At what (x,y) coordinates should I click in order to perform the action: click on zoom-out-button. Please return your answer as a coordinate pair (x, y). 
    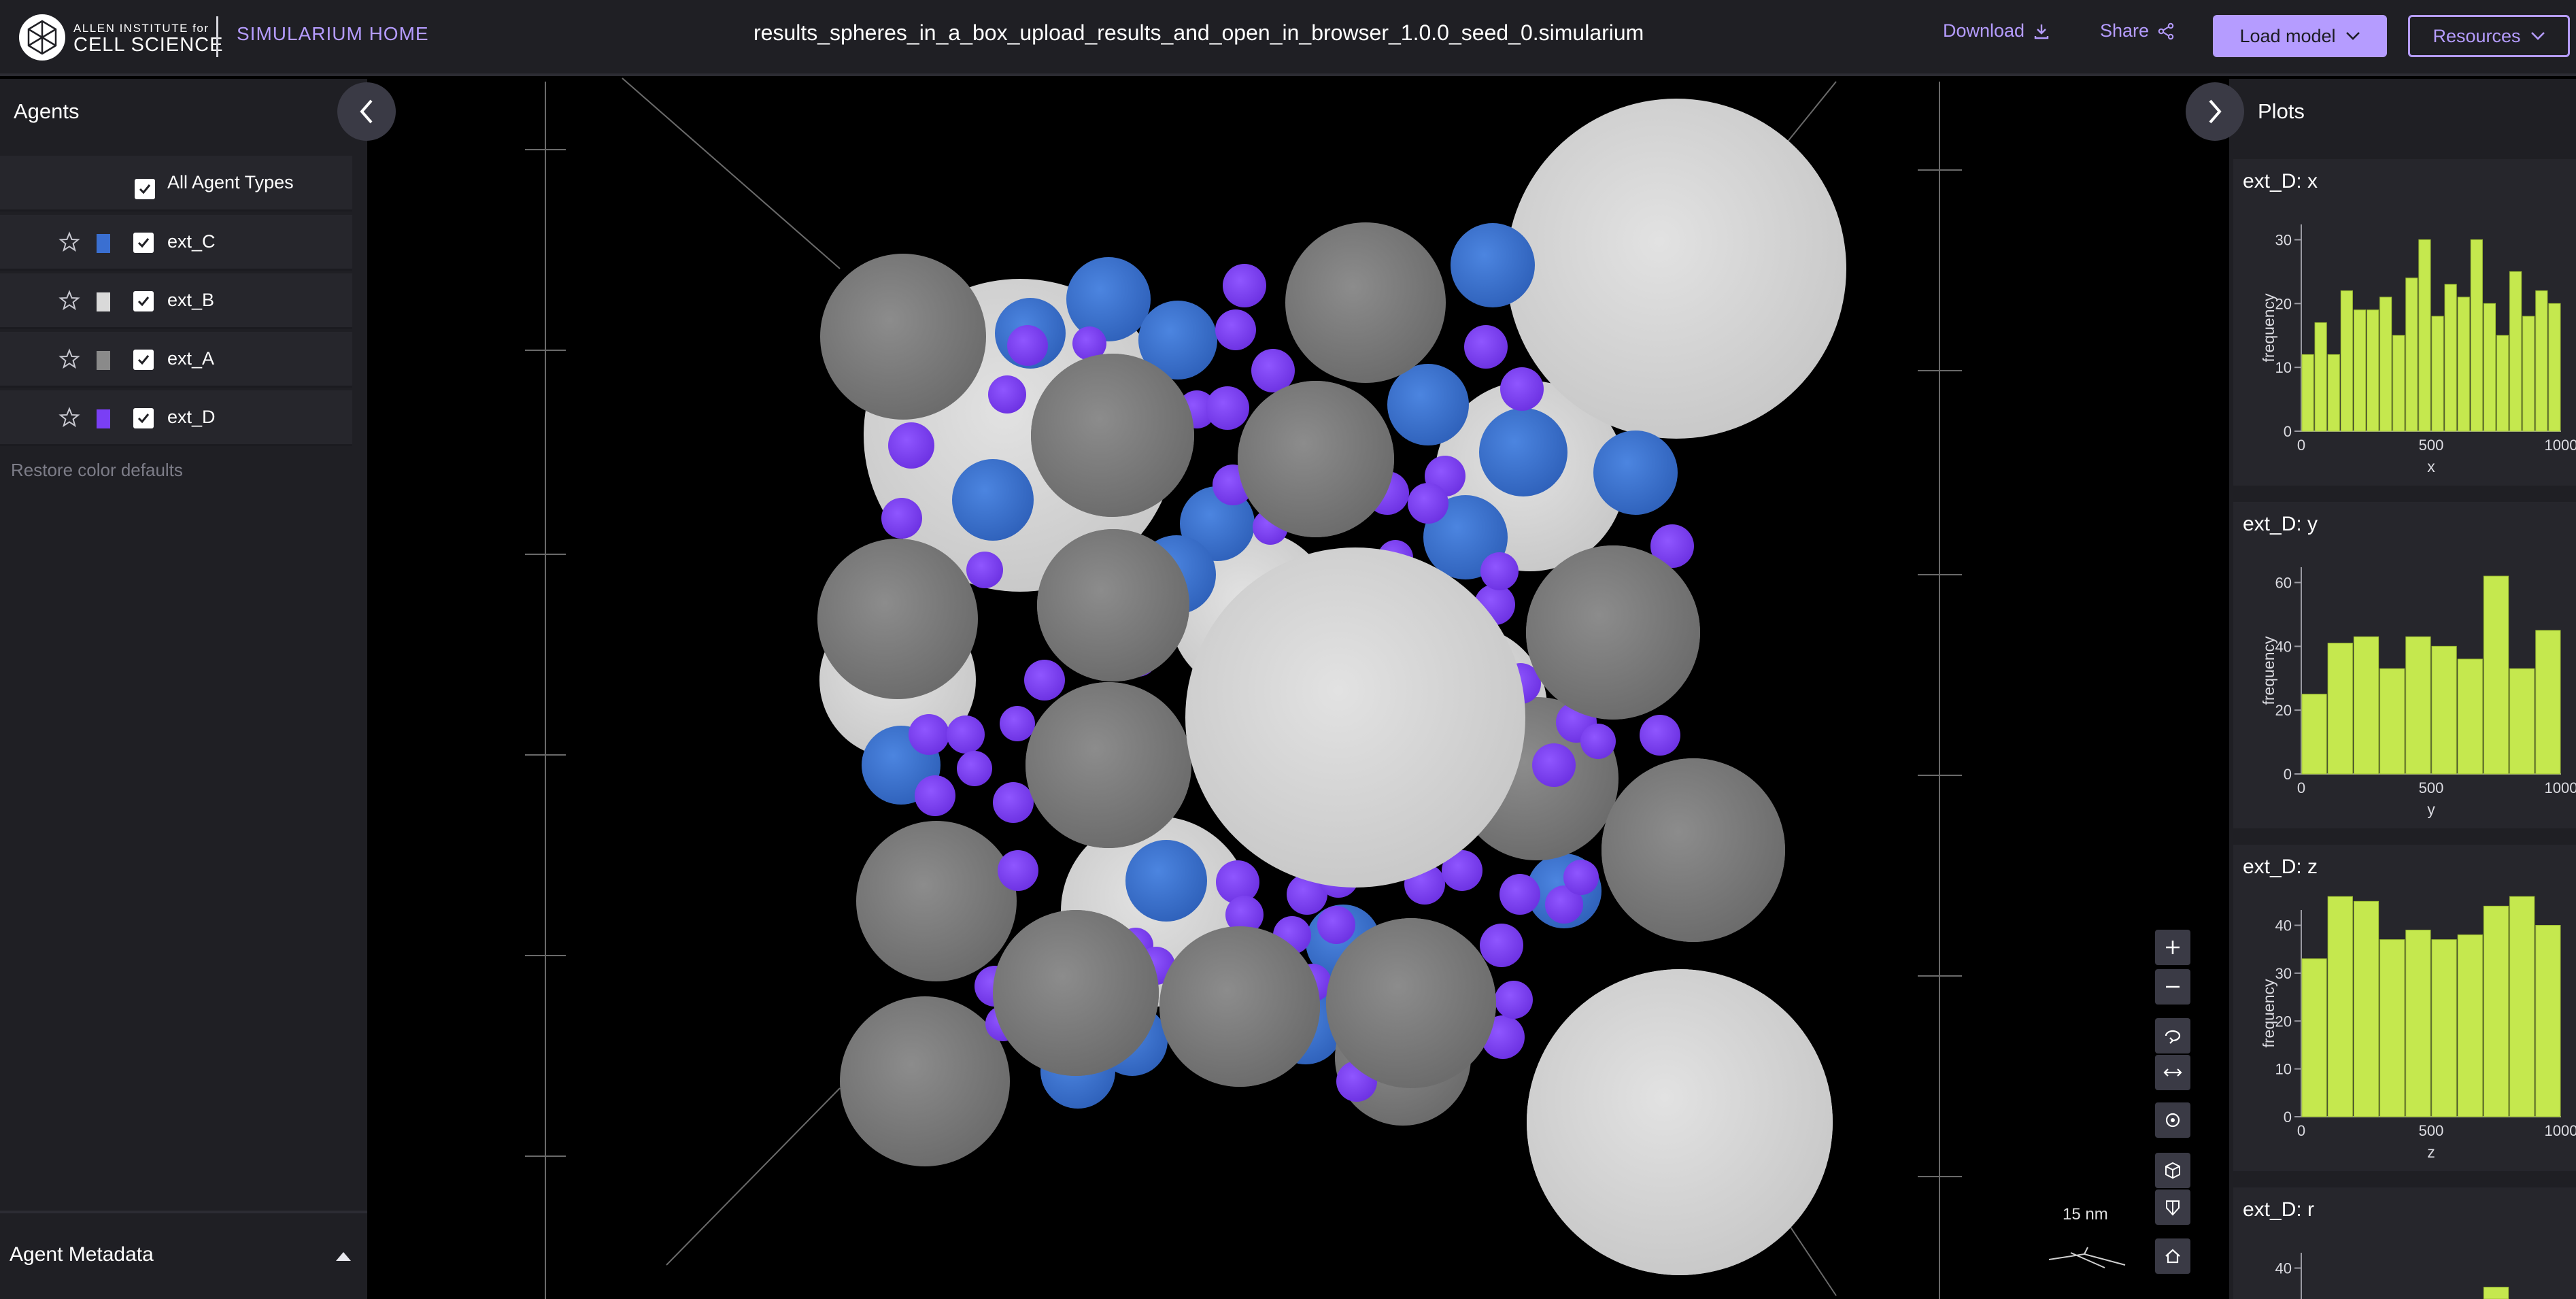
    Looking at the image, I should click on (2172, 987).